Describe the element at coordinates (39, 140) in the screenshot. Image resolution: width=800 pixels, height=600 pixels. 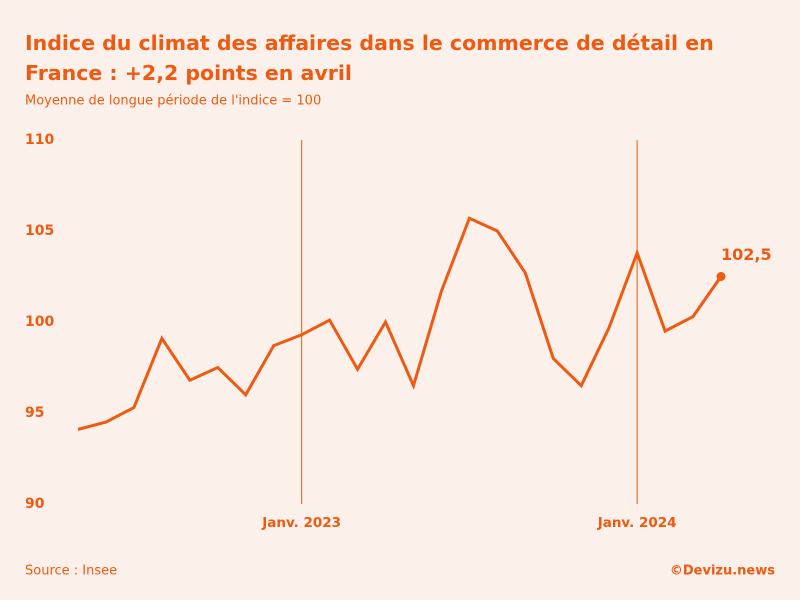
I see `y-tick-label: 110` at that location.